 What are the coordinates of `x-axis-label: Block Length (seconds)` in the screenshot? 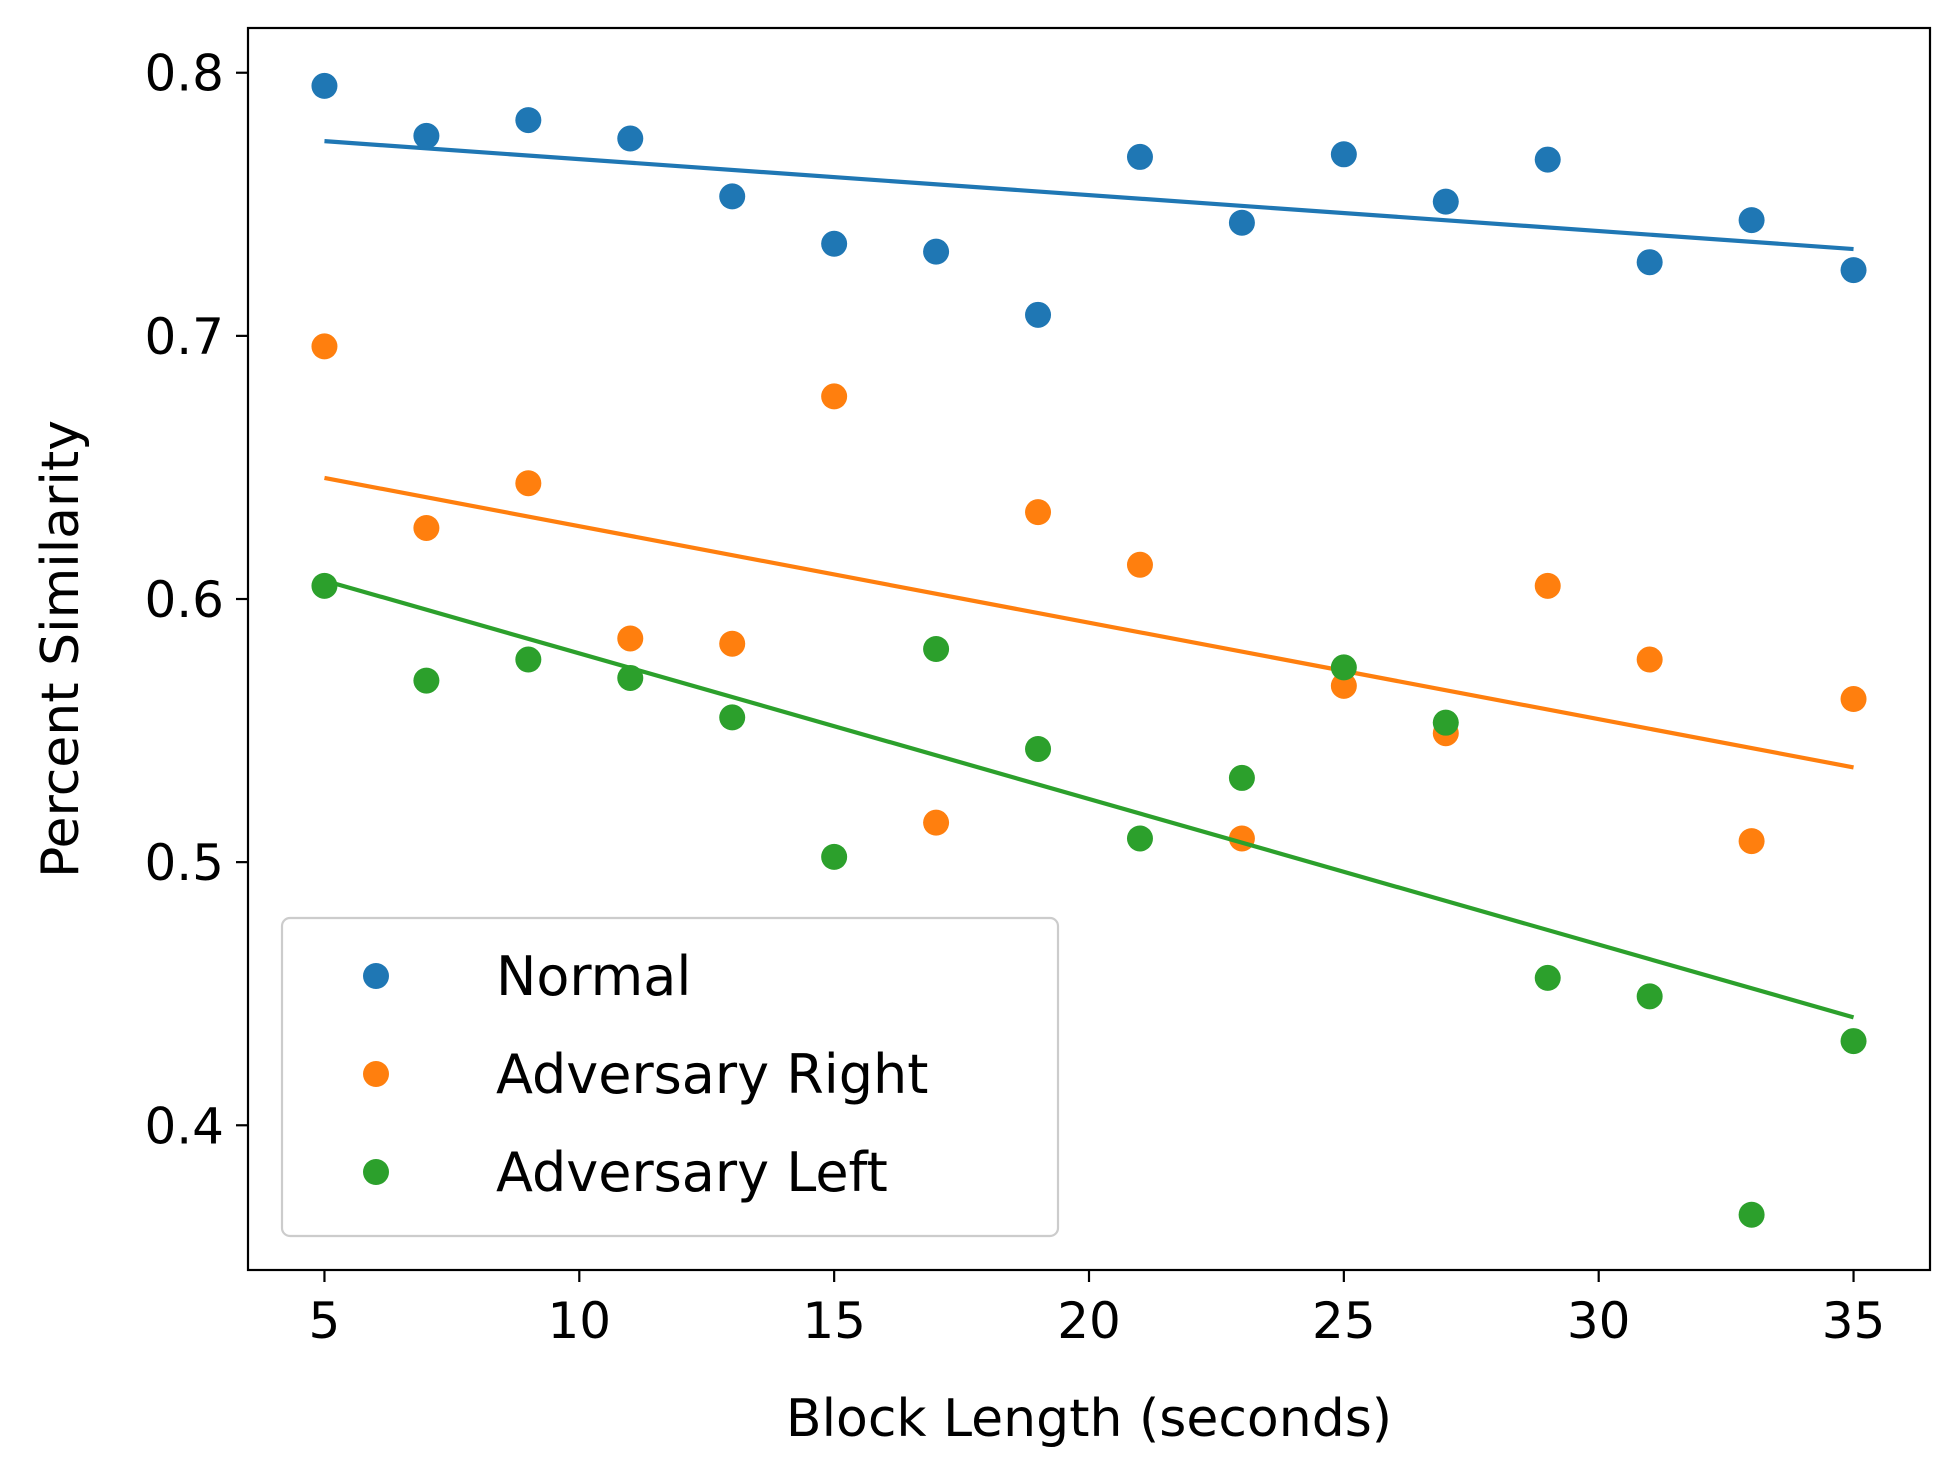 It's located at (1089, 1419).